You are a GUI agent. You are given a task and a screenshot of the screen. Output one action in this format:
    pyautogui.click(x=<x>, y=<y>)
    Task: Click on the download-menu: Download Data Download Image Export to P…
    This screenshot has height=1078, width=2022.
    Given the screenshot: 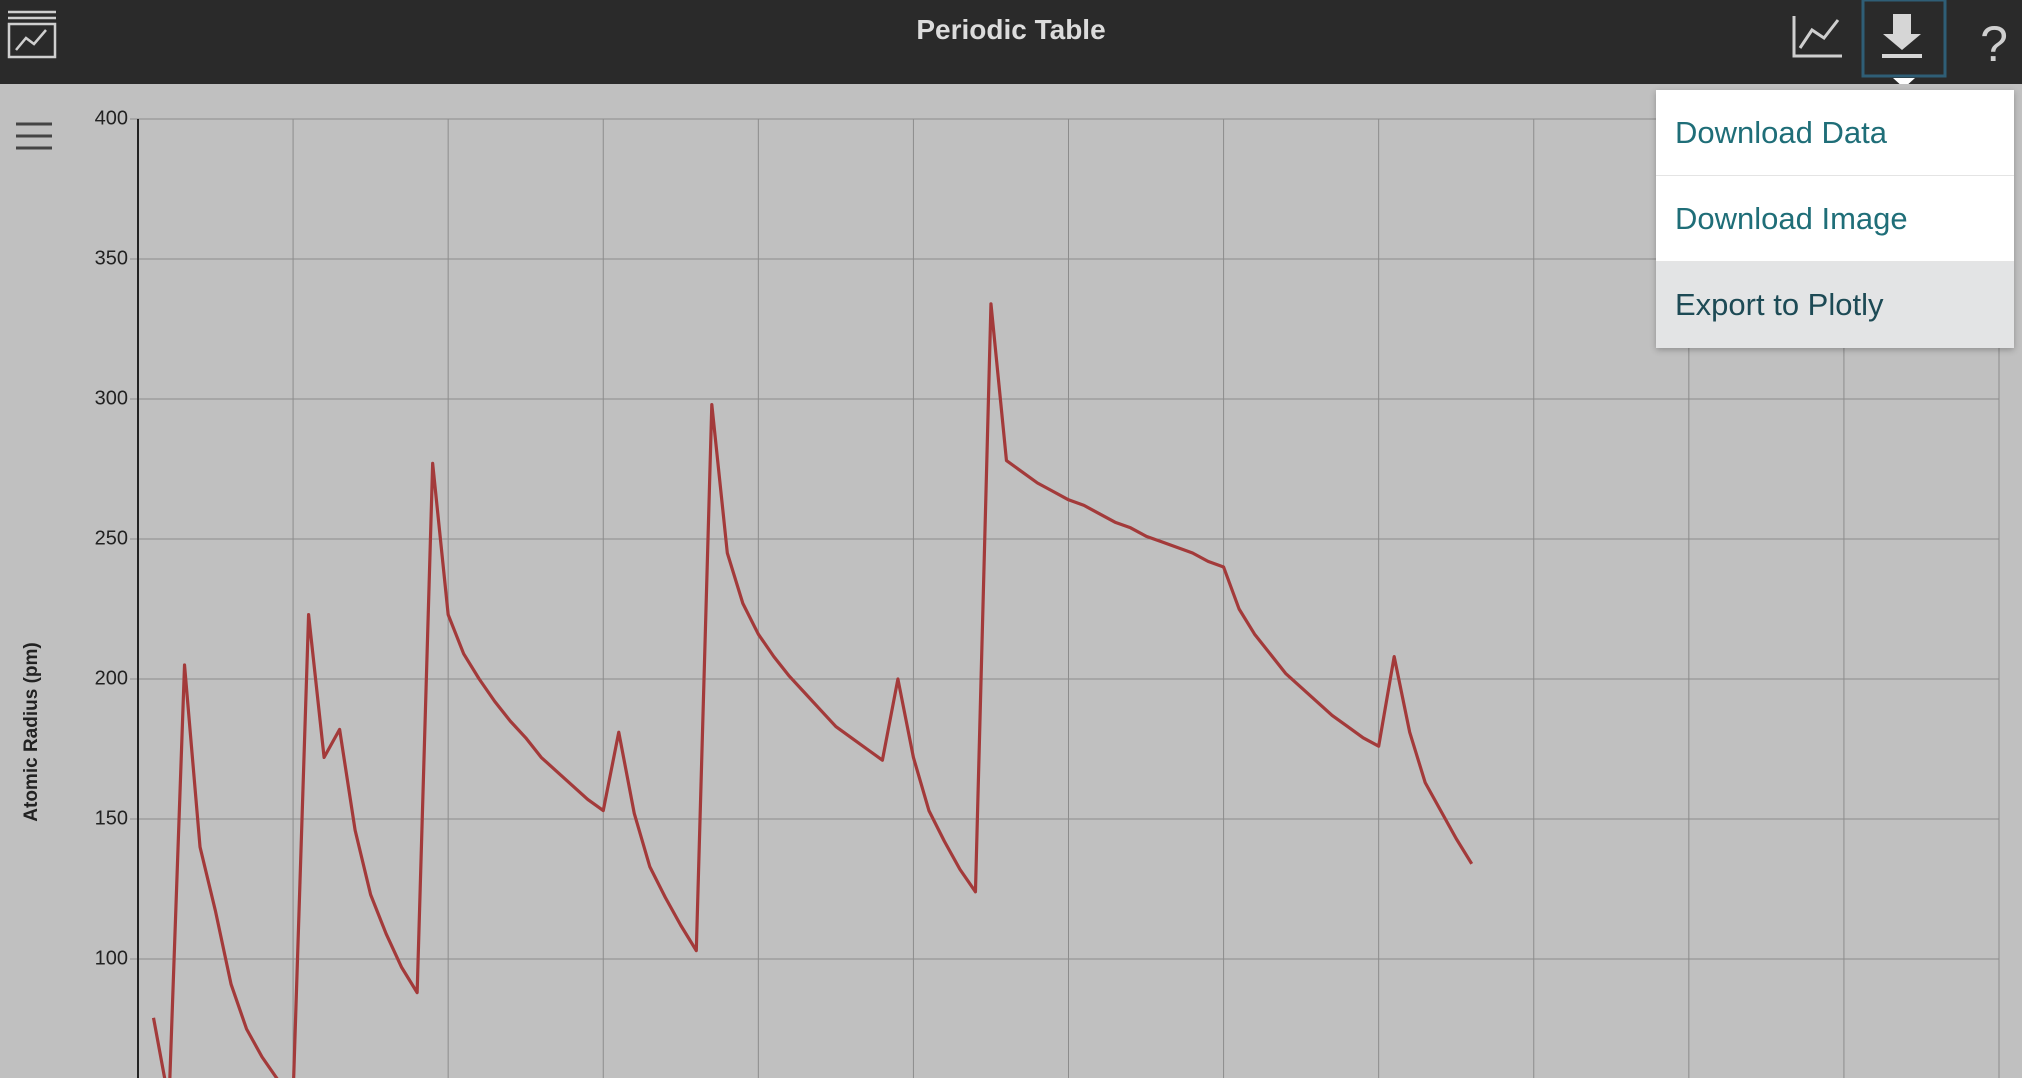 What is the action you would take?
    pyautogui.click(x=1835, y=219)
    